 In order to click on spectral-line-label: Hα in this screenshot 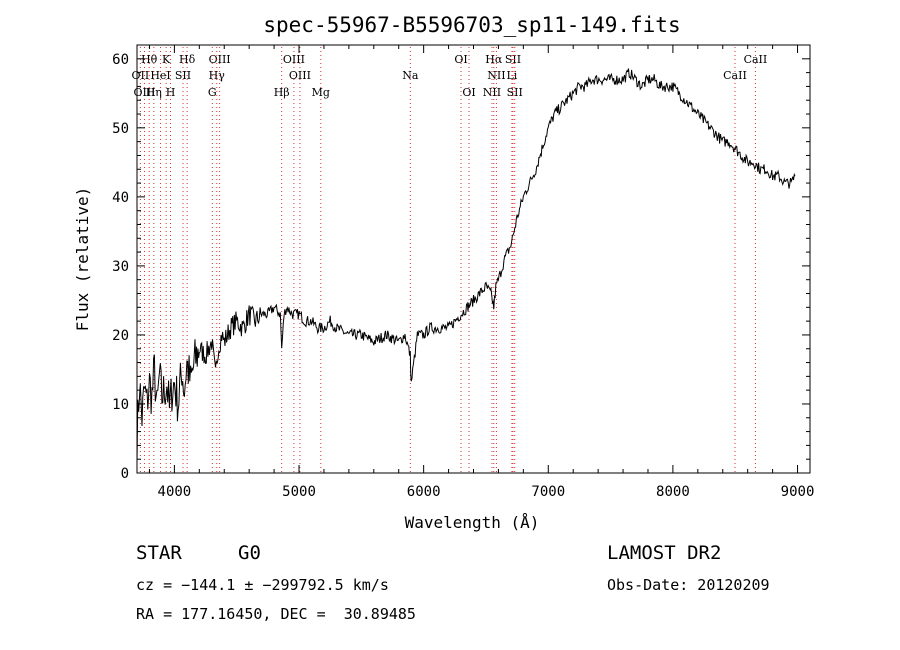, I will do `click(494, 59)`.